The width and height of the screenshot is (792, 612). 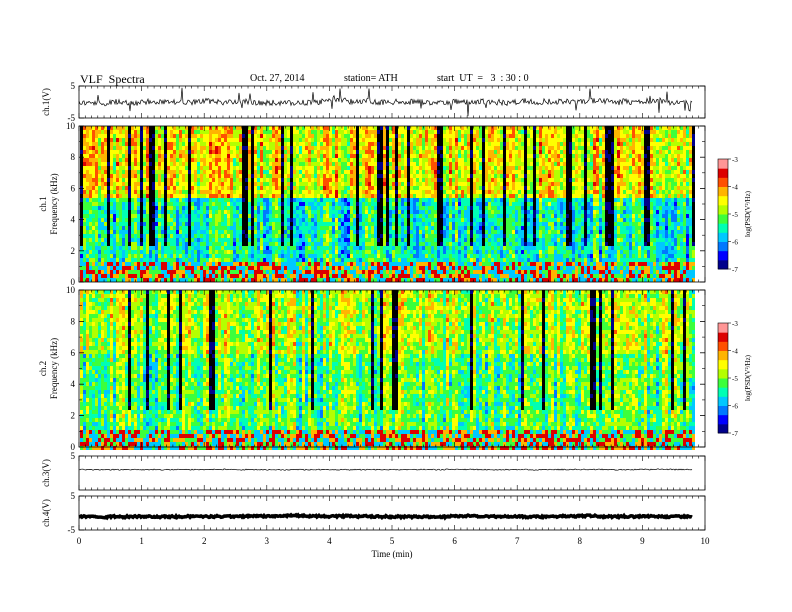 I want to click on waveform-ch3-wave, so click(x=385, y=469).